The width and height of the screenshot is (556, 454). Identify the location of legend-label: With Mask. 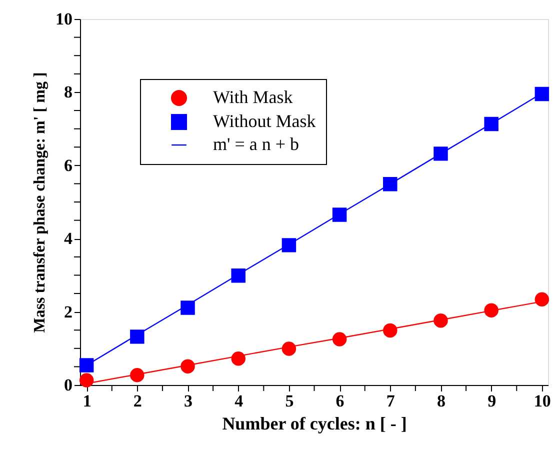
(253, 97).